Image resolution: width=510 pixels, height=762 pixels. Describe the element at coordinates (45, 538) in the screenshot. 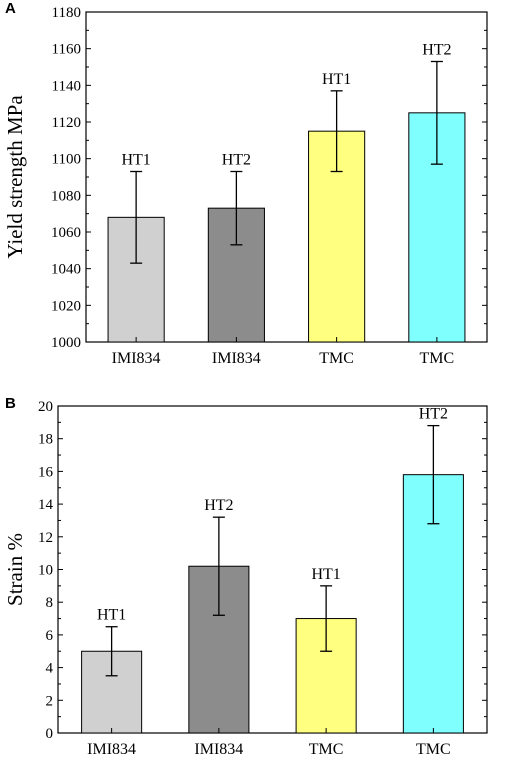

I see `y-tick-label: 12` at that location.